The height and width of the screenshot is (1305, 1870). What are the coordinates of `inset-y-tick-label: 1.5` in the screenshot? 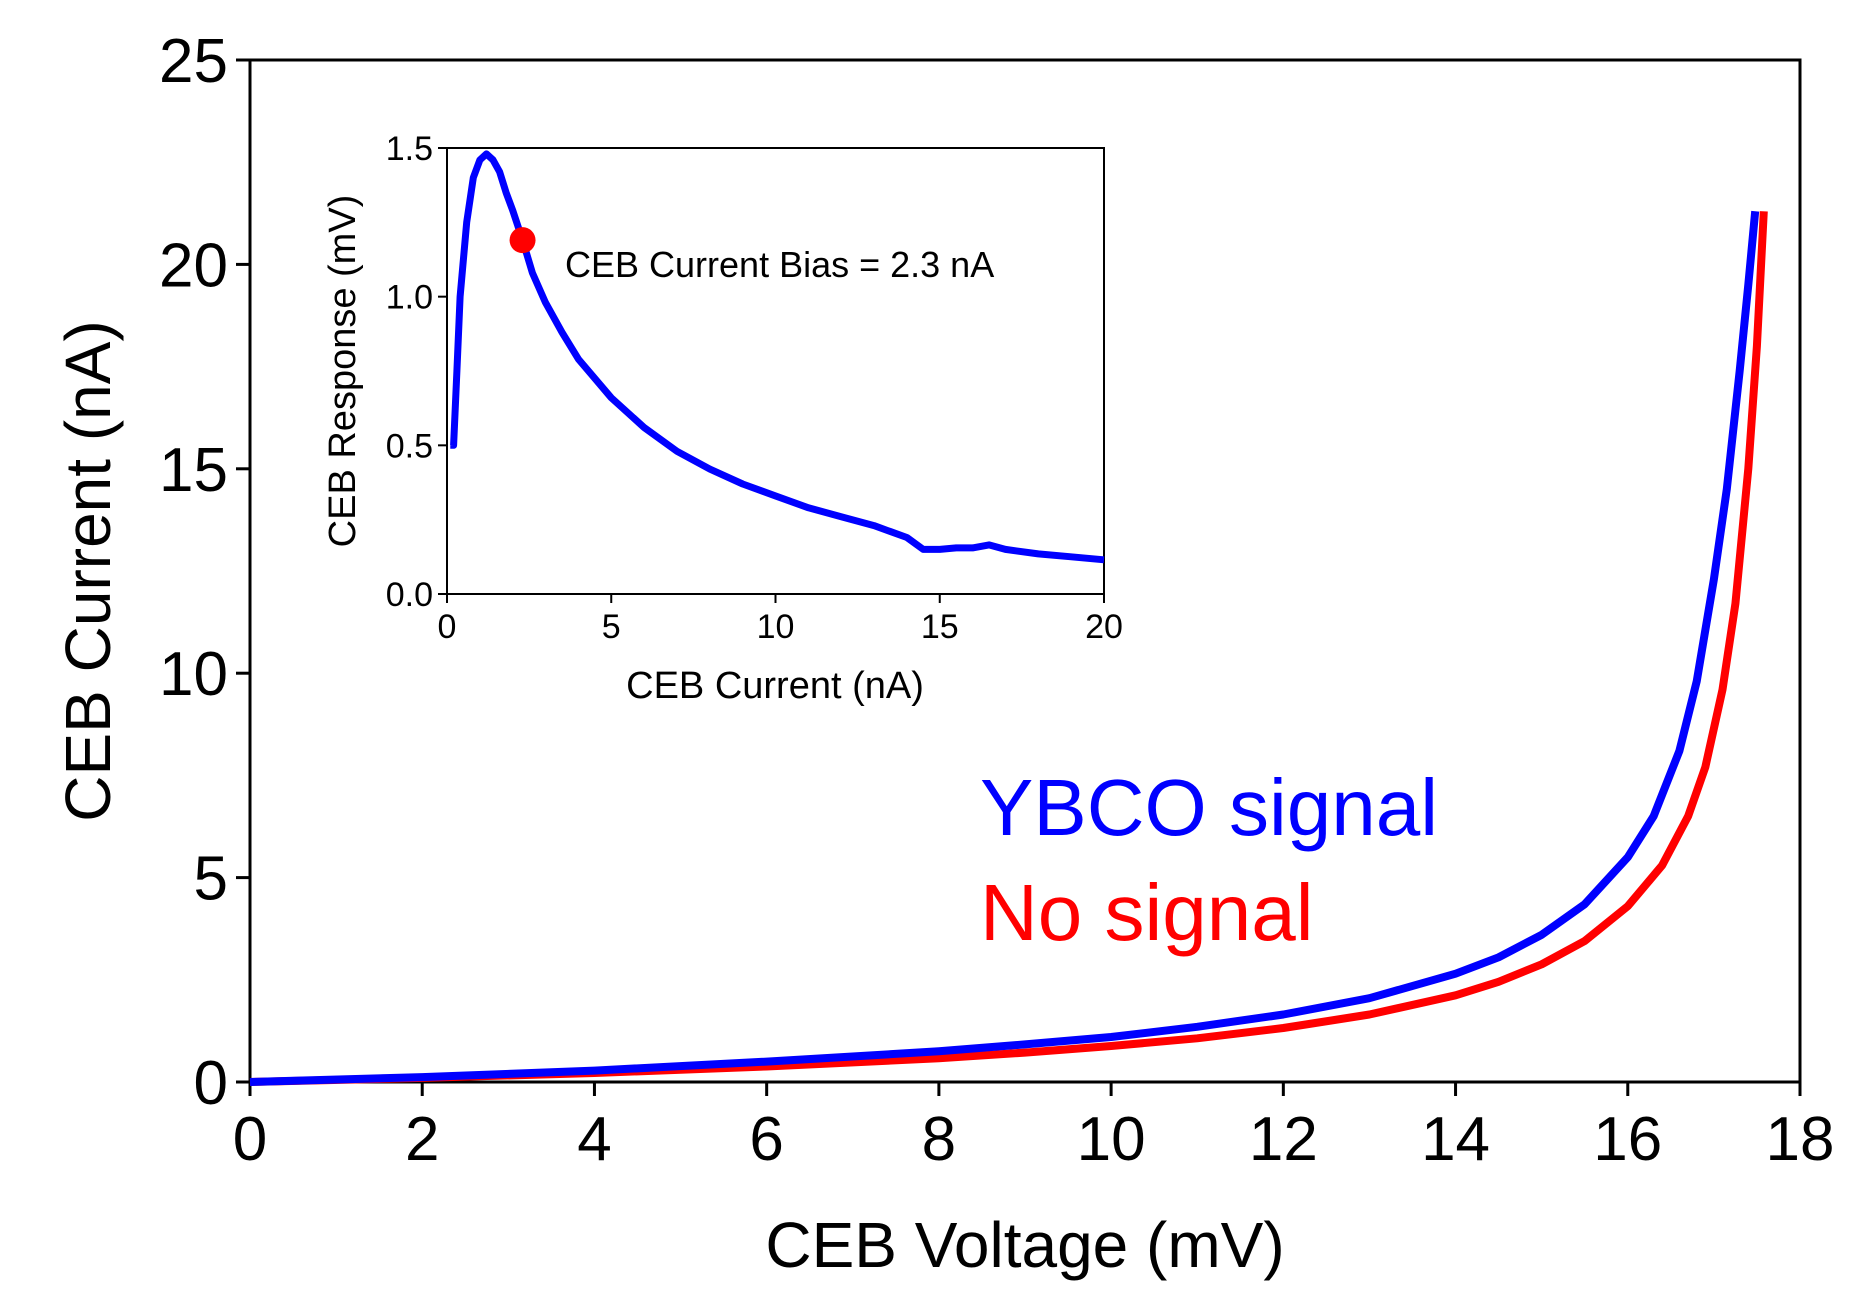 It's located at (409, 149).